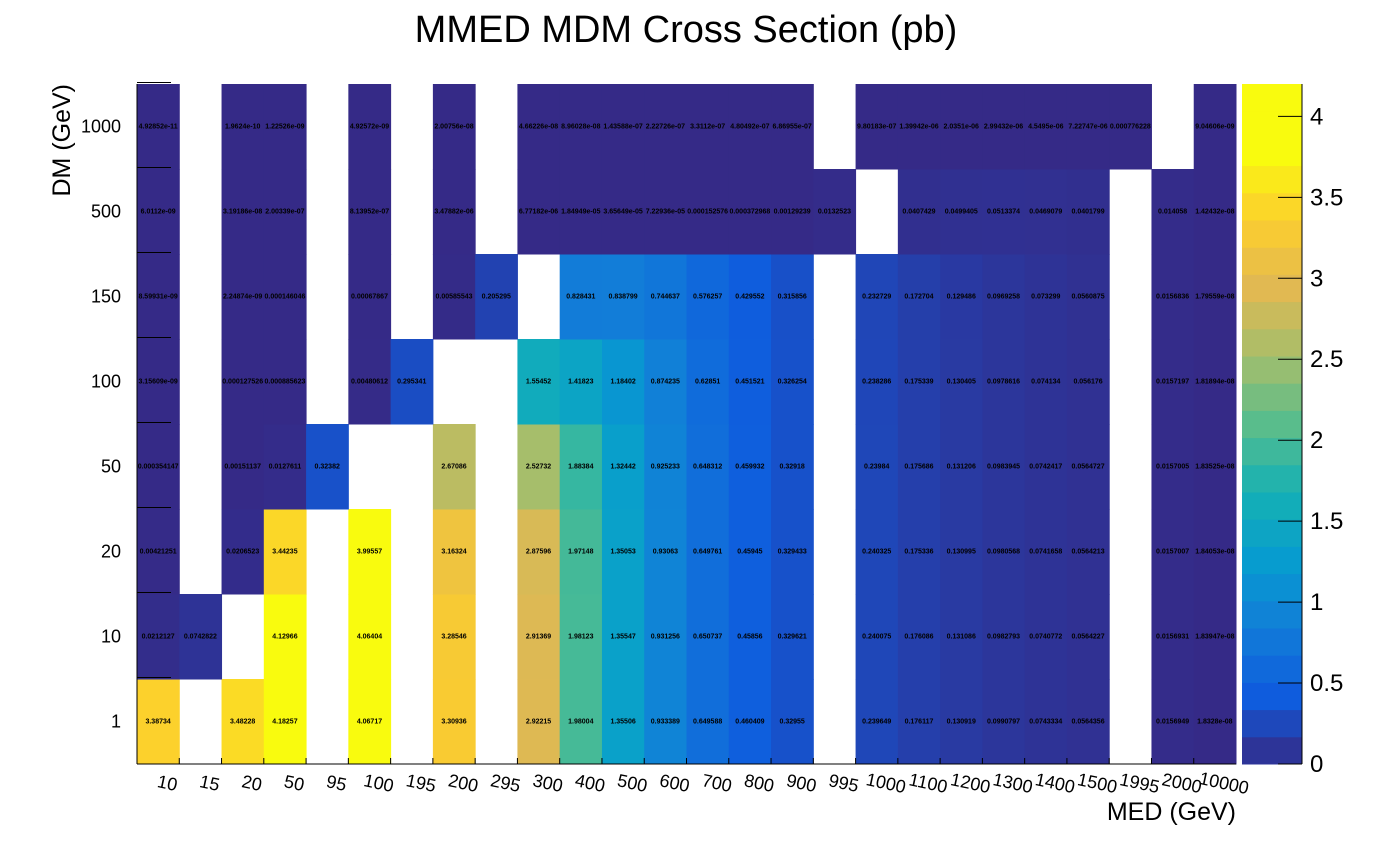 This screenshot has width=1373, height=849. I want to click on cell-value-label: 0.0407429, so click(918, 212).